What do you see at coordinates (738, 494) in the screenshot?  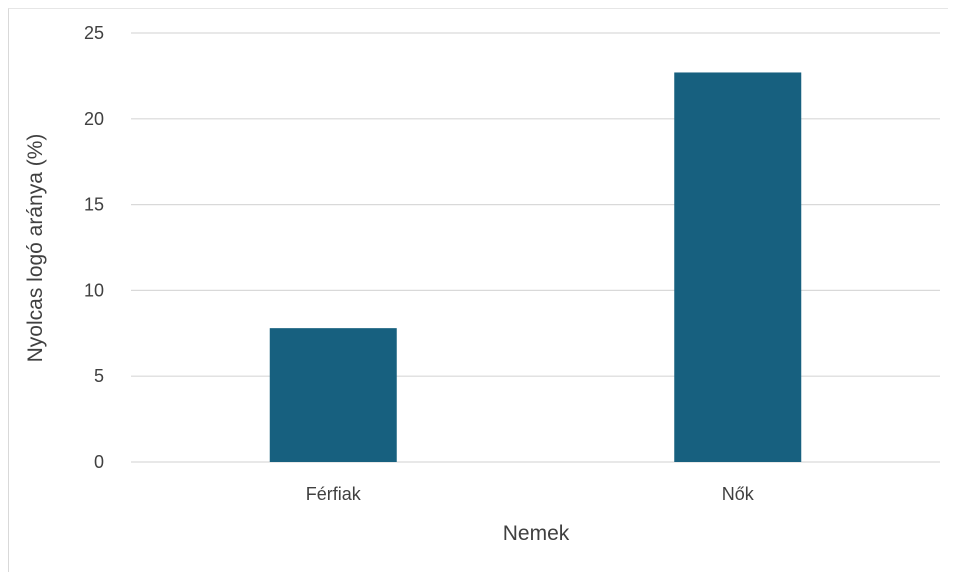 I see `x-tick-label: Nők` at bounding box center [738, 494].